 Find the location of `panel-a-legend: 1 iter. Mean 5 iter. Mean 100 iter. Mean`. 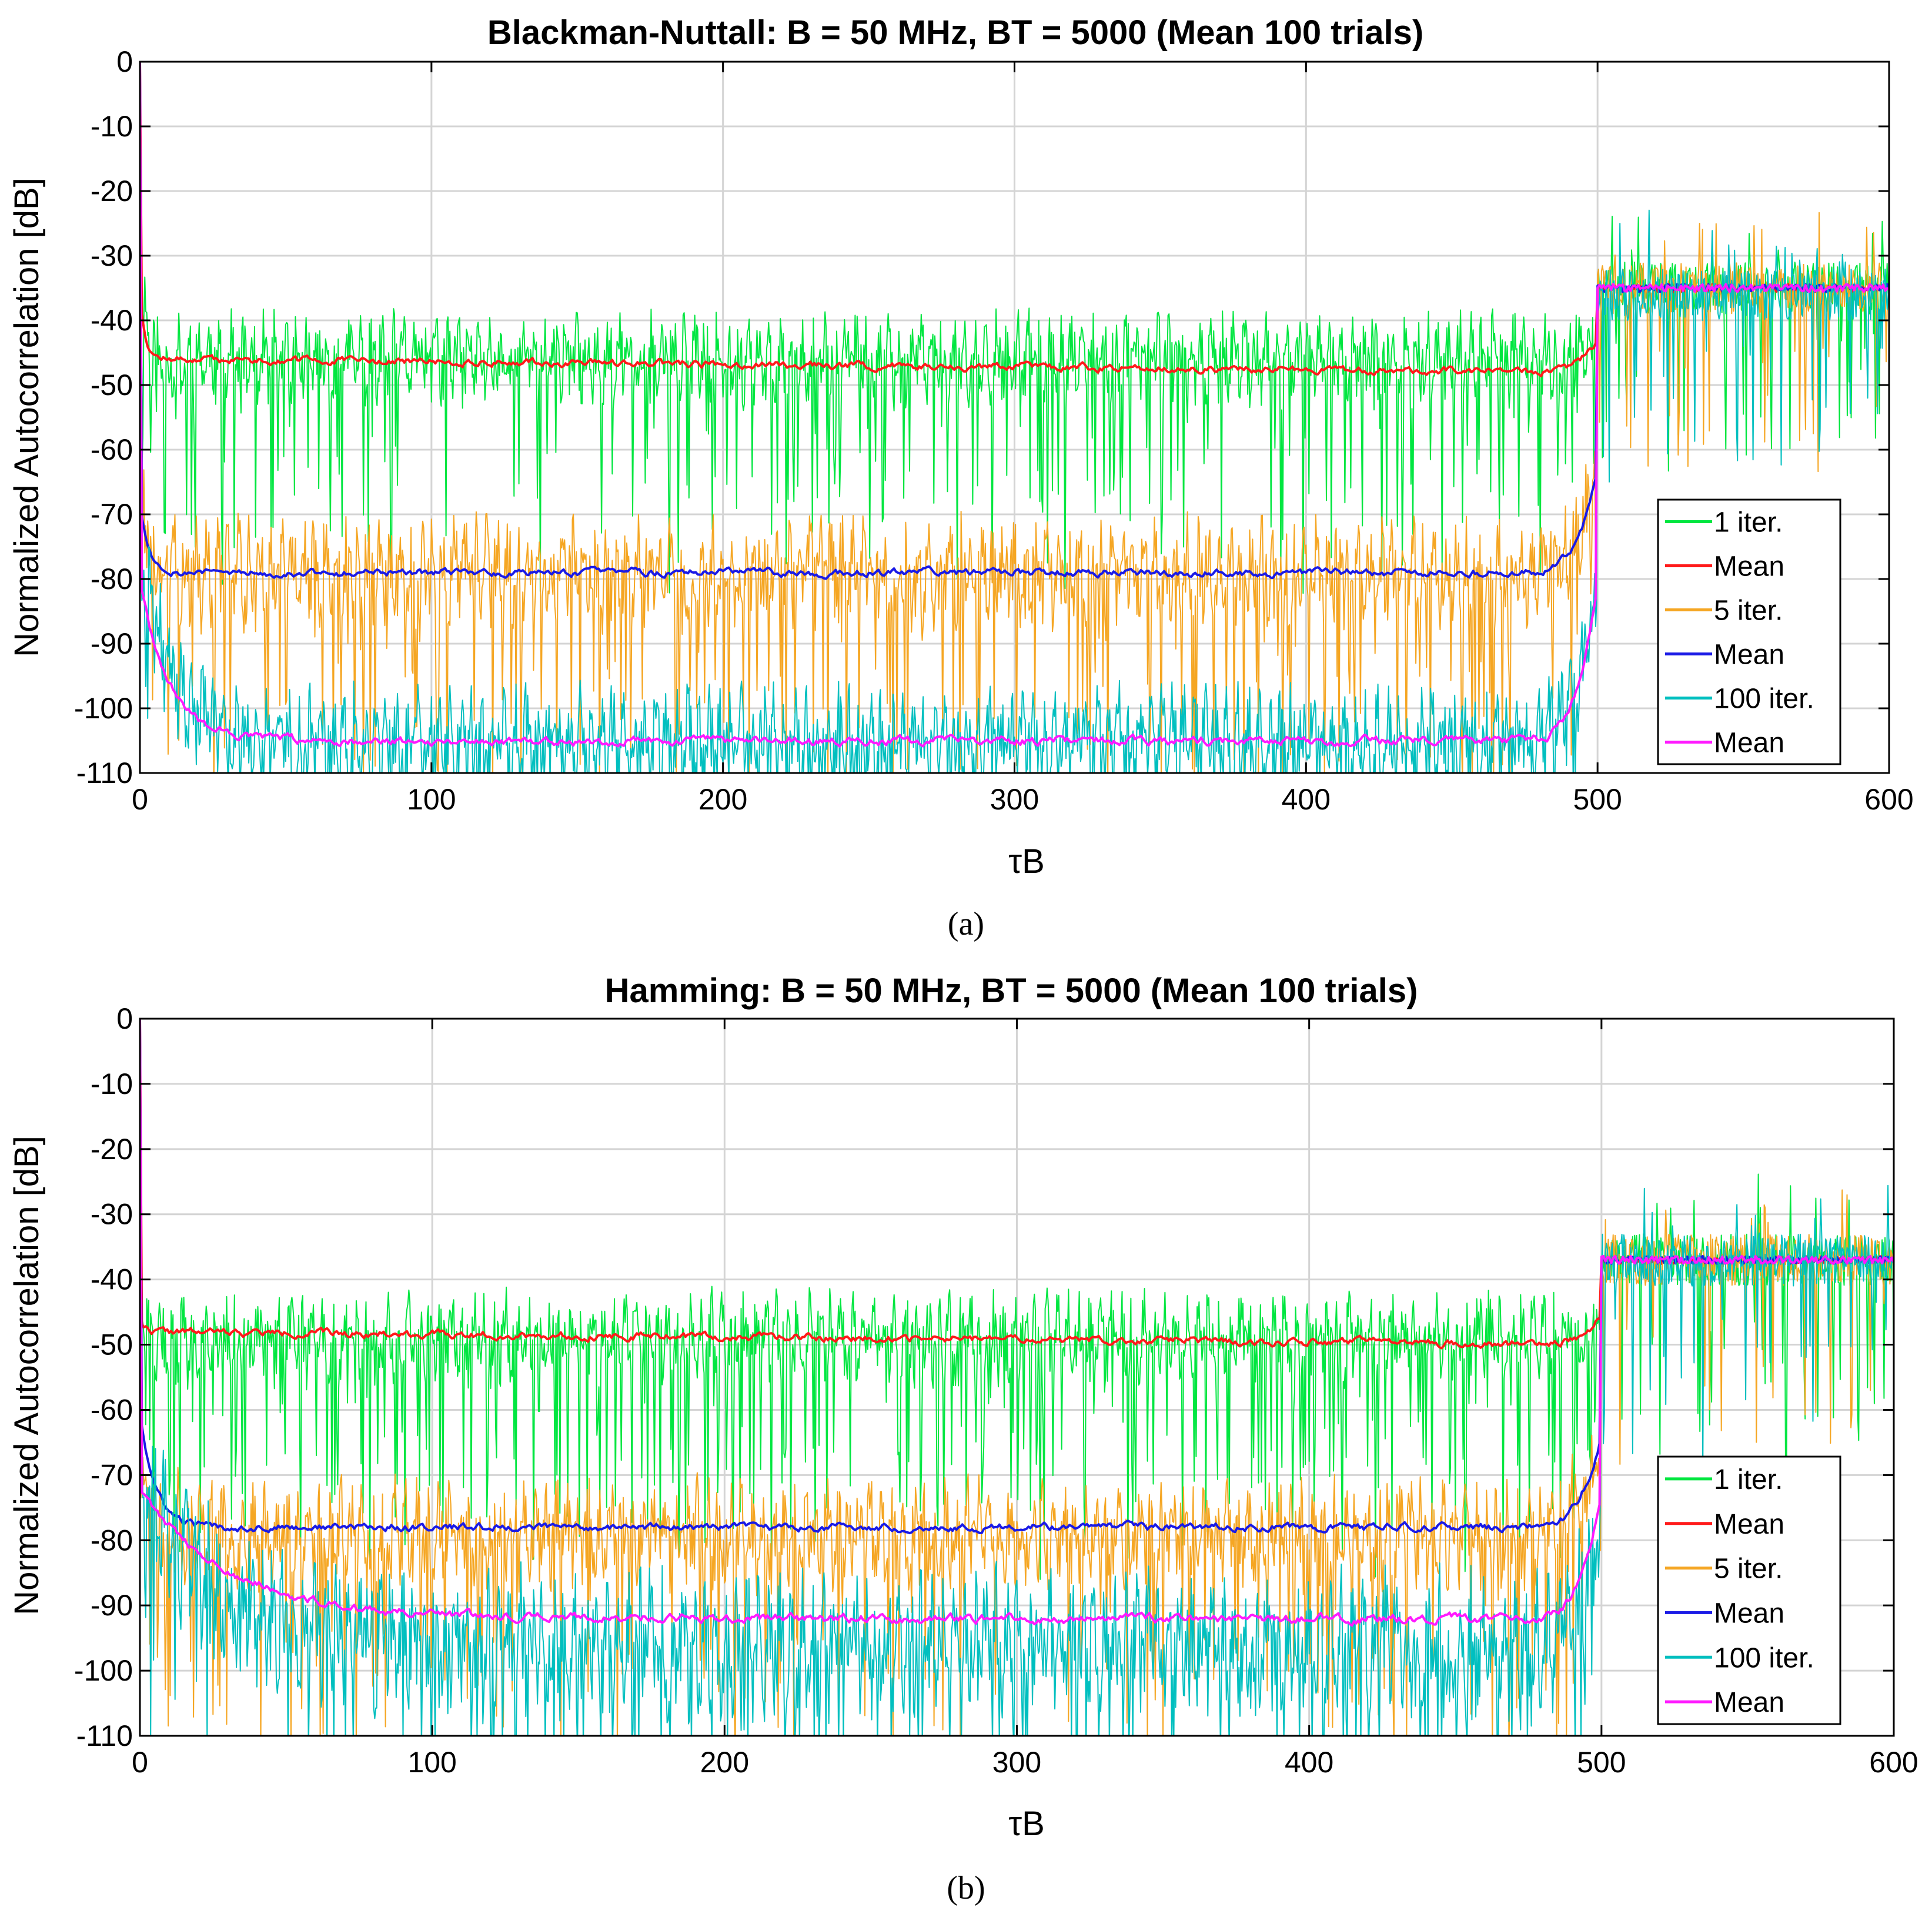

panel-a-legend: 1 iter. Mean 5 iter. Mean 100 iter. Mean is located at coordinates (1749, 631).